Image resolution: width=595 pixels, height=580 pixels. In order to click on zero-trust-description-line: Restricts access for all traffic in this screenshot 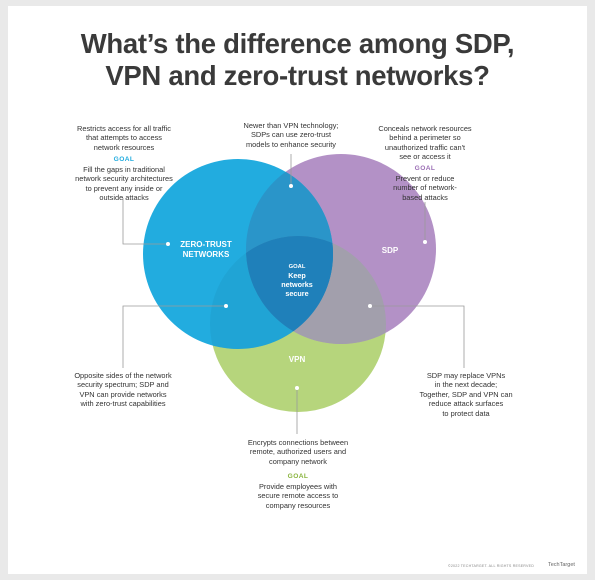, I will do `click(124, 128)`.